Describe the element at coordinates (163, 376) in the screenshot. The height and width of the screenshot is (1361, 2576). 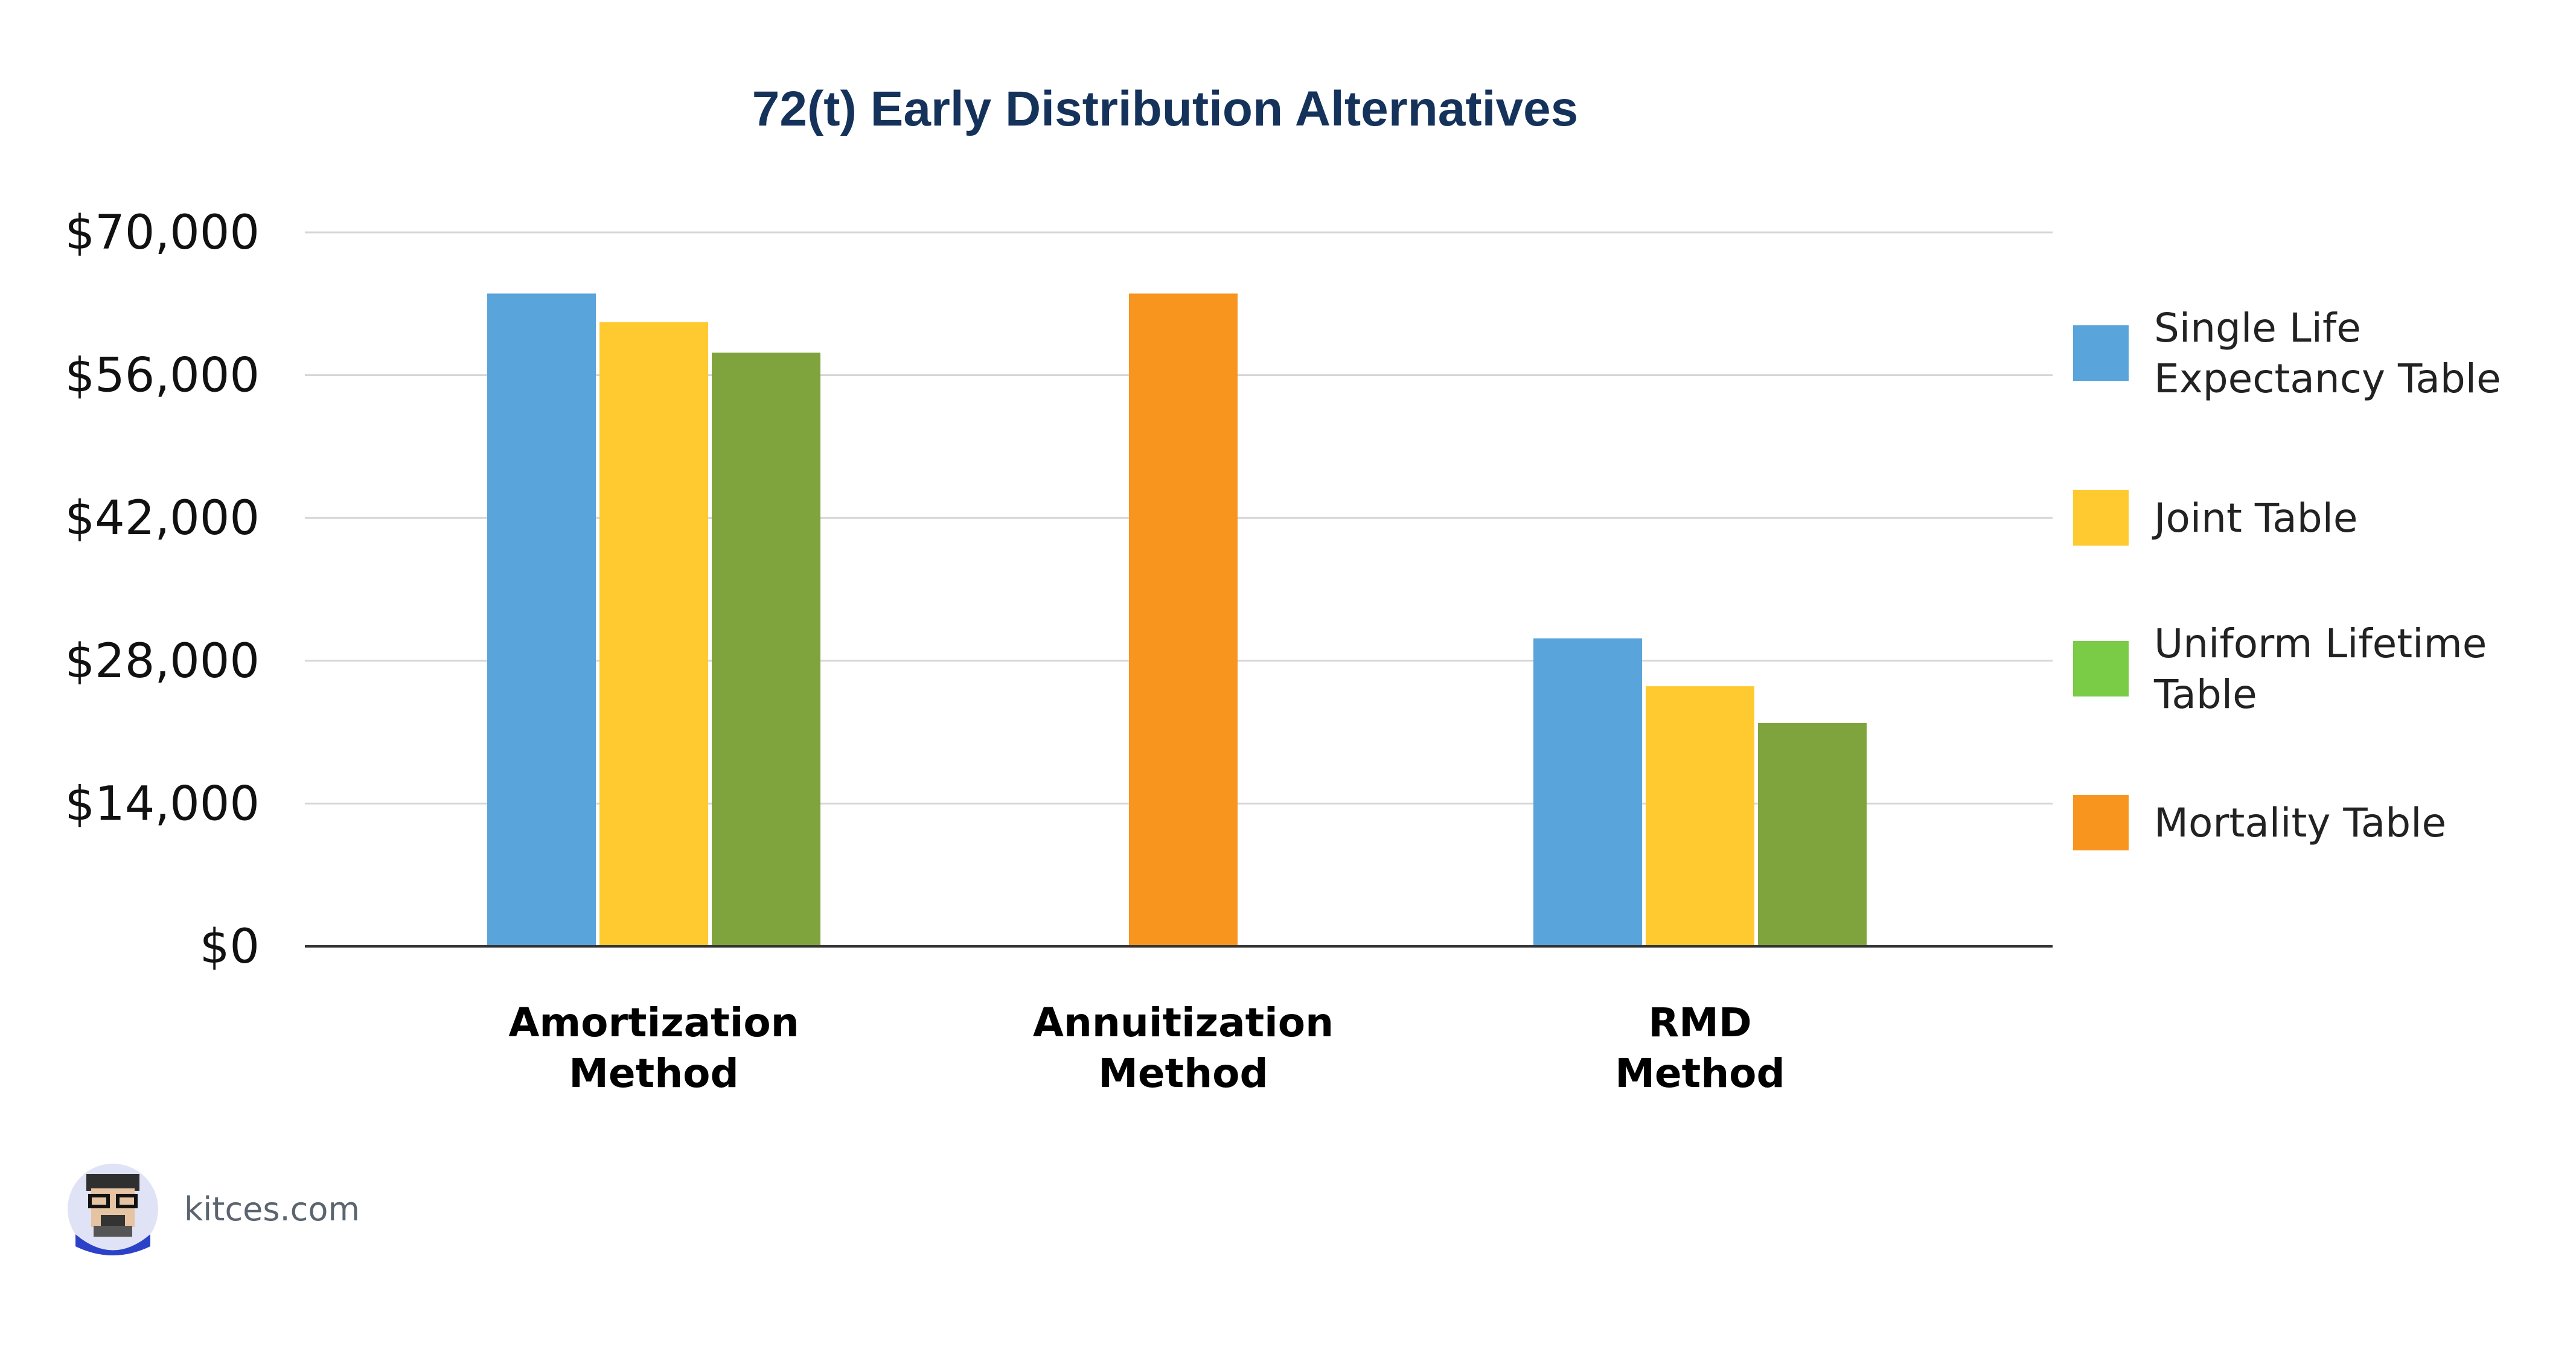
I see `y-tick-label: $56,000` at that location.